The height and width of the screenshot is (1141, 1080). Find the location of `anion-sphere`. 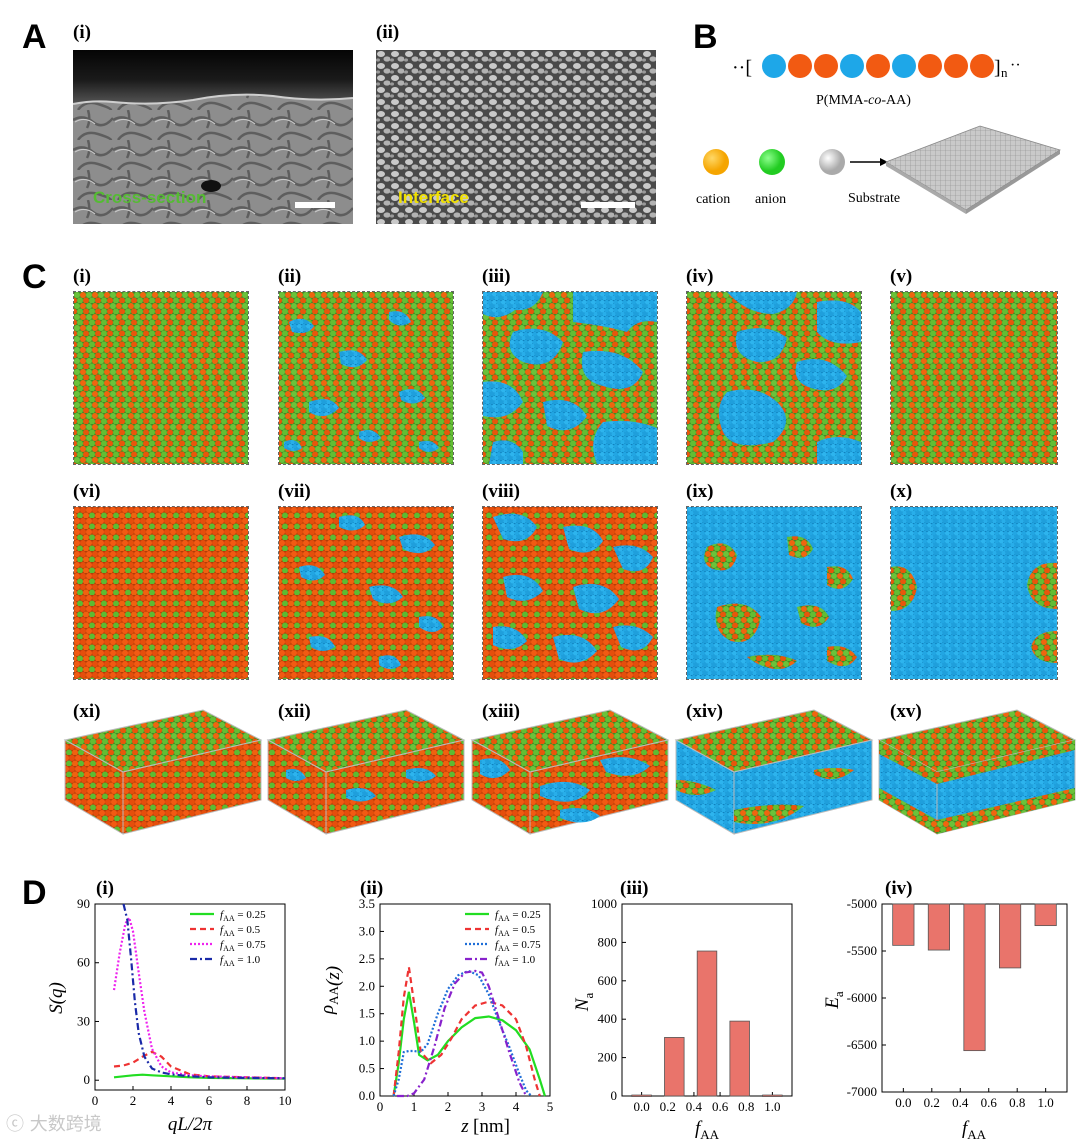

anion-sphere is located at coordinates (772, 162).